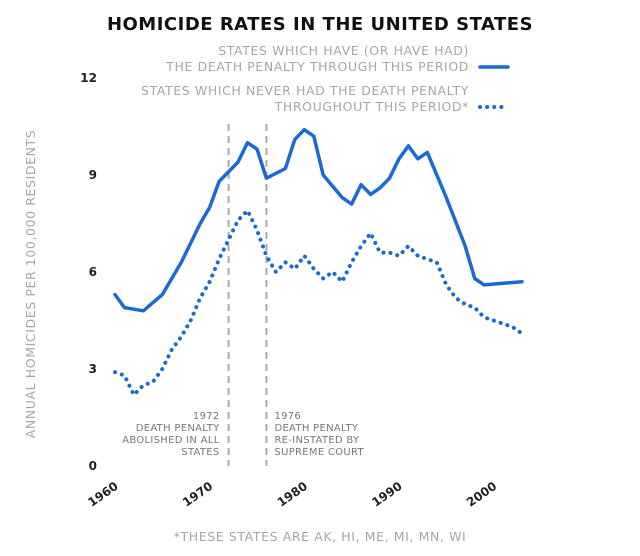 This screenshot has width=640, height=556. What do you see at coordinates (102, 494) in the screenshot?
I see `x-tick-label: 1960` at bounding box center [102, 494].